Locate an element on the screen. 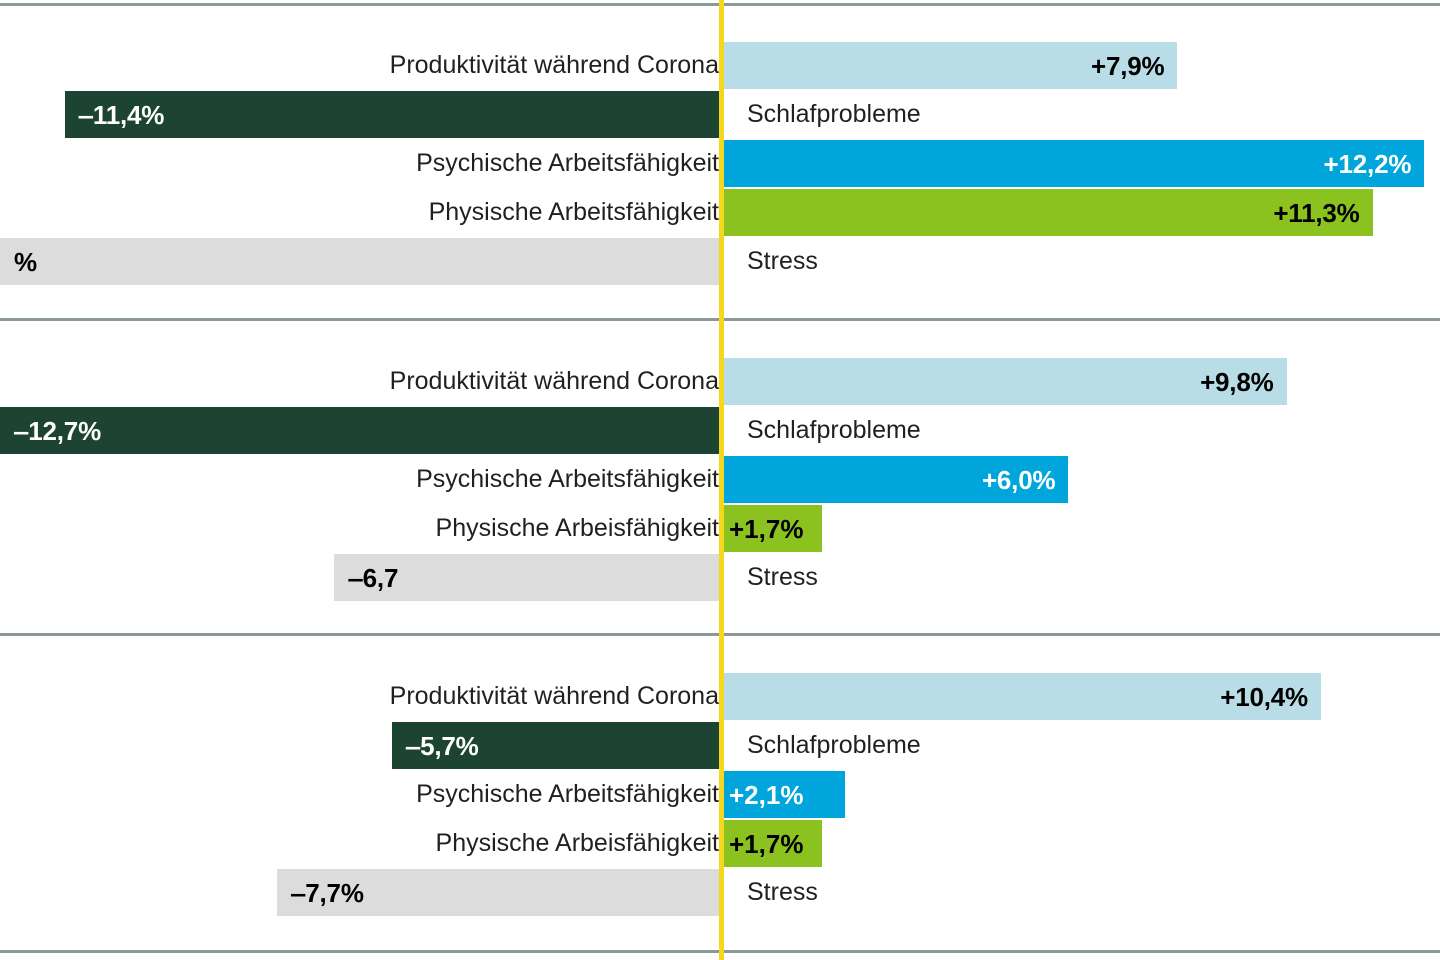  zero-axis-line is located at coordinates (721, 480).